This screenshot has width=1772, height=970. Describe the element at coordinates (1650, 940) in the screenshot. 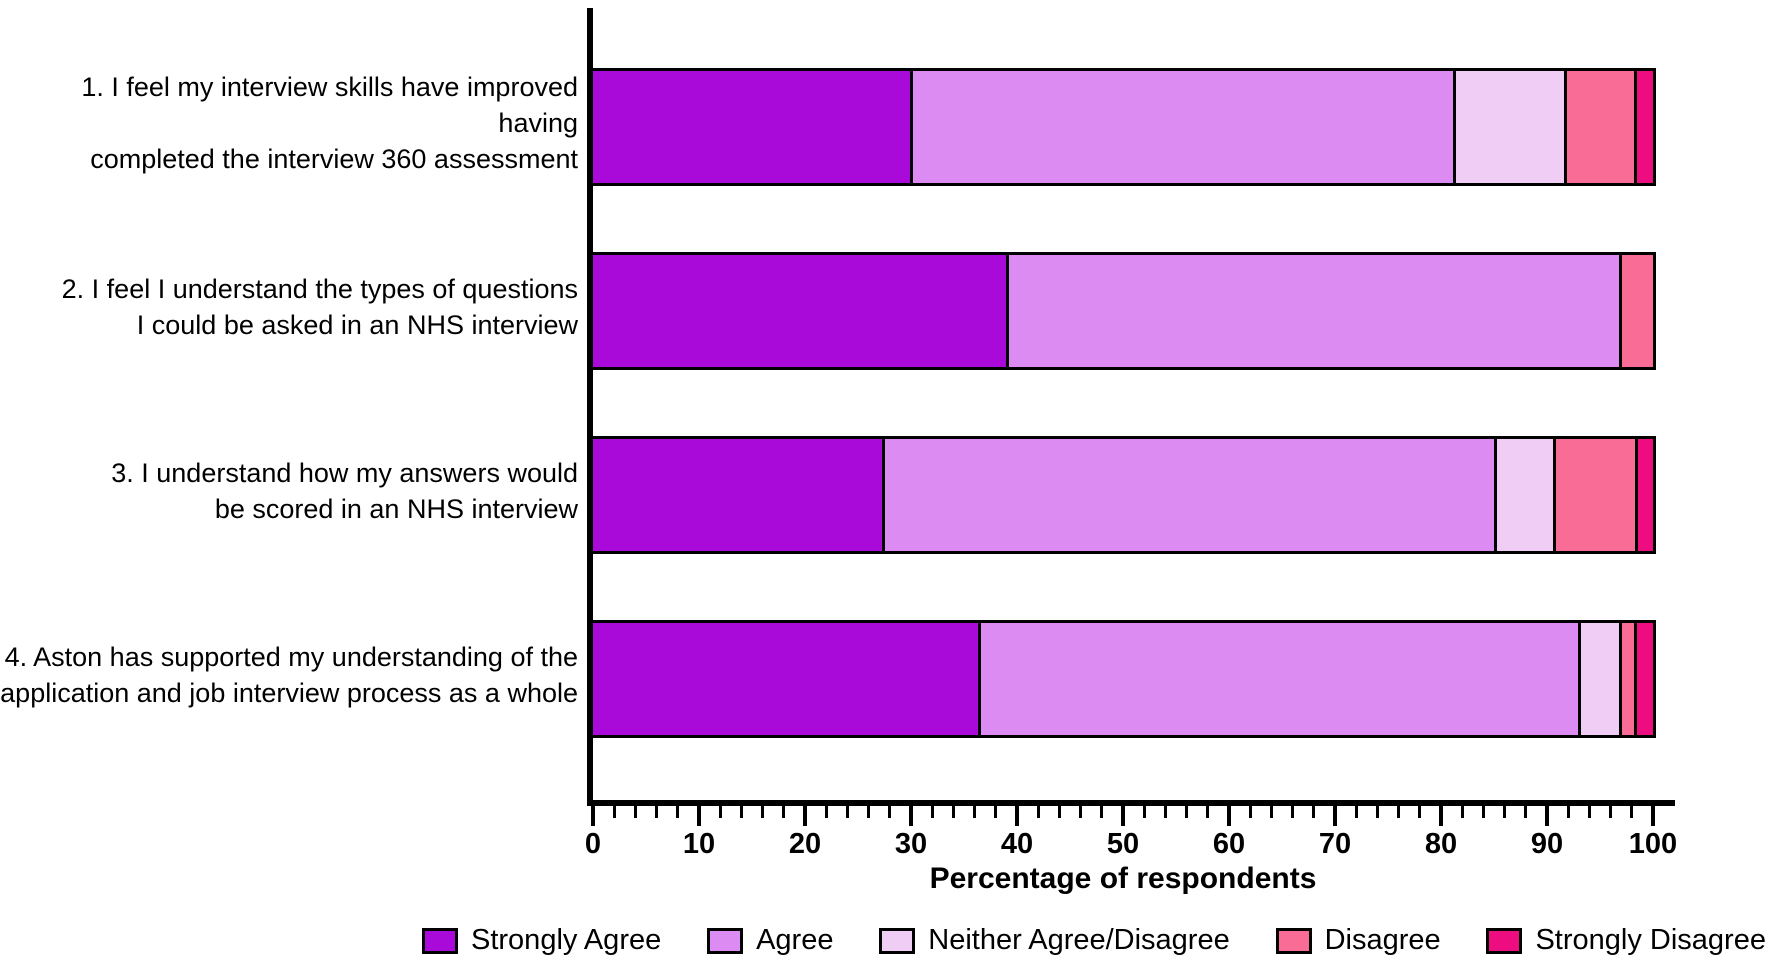

I see `legend-label: Strongly Disagree` at that location.